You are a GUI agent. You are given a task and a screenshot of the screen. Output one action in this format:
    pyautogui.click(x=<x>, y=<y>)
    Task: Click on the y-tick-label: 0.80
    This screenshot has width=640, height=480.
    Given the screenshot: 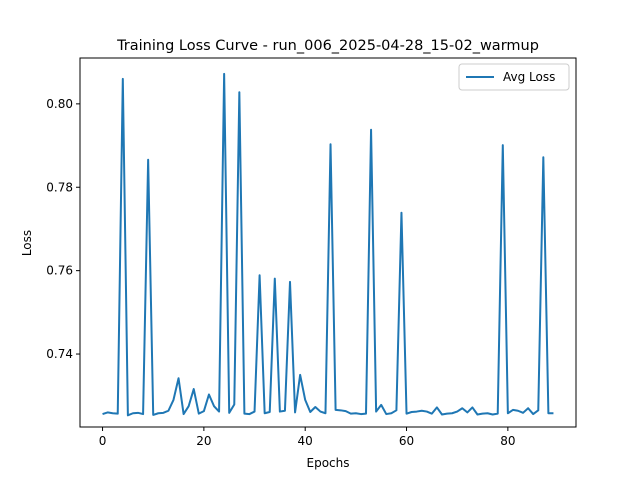 What is the action you would take?
    pyautogui.click(x=59, y=104)
    